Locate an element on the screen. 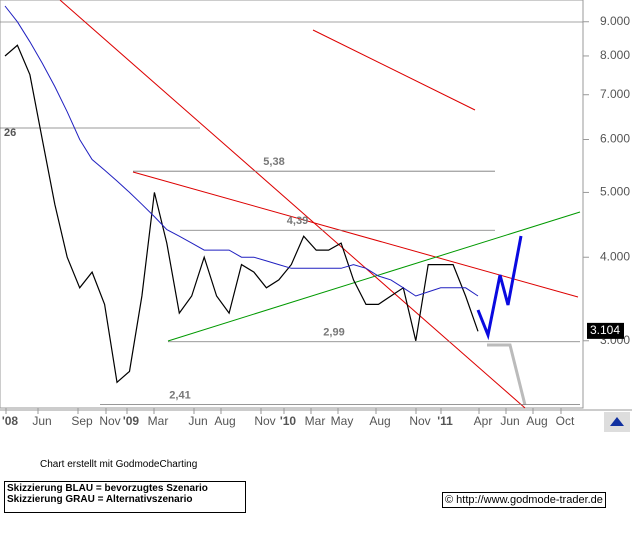 Image resolution: width=638 pixels, height=539 pixels. url: © http://www.godmode-trader.de is located at coordinates (524, 500).